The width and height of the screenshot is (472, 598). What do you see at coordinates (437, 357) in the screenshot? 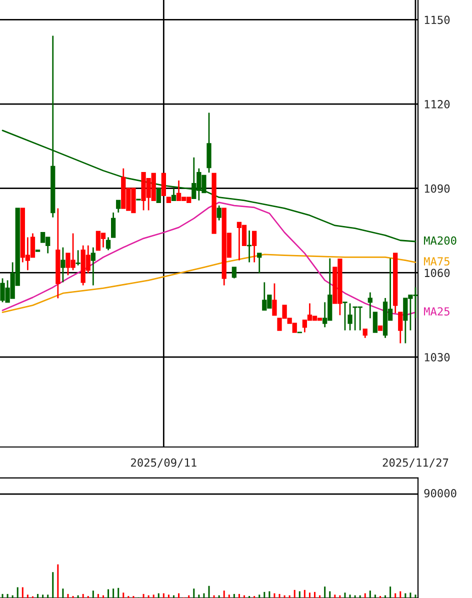
I see `y-tick-label: 1030` at bounding box center [437, 357].